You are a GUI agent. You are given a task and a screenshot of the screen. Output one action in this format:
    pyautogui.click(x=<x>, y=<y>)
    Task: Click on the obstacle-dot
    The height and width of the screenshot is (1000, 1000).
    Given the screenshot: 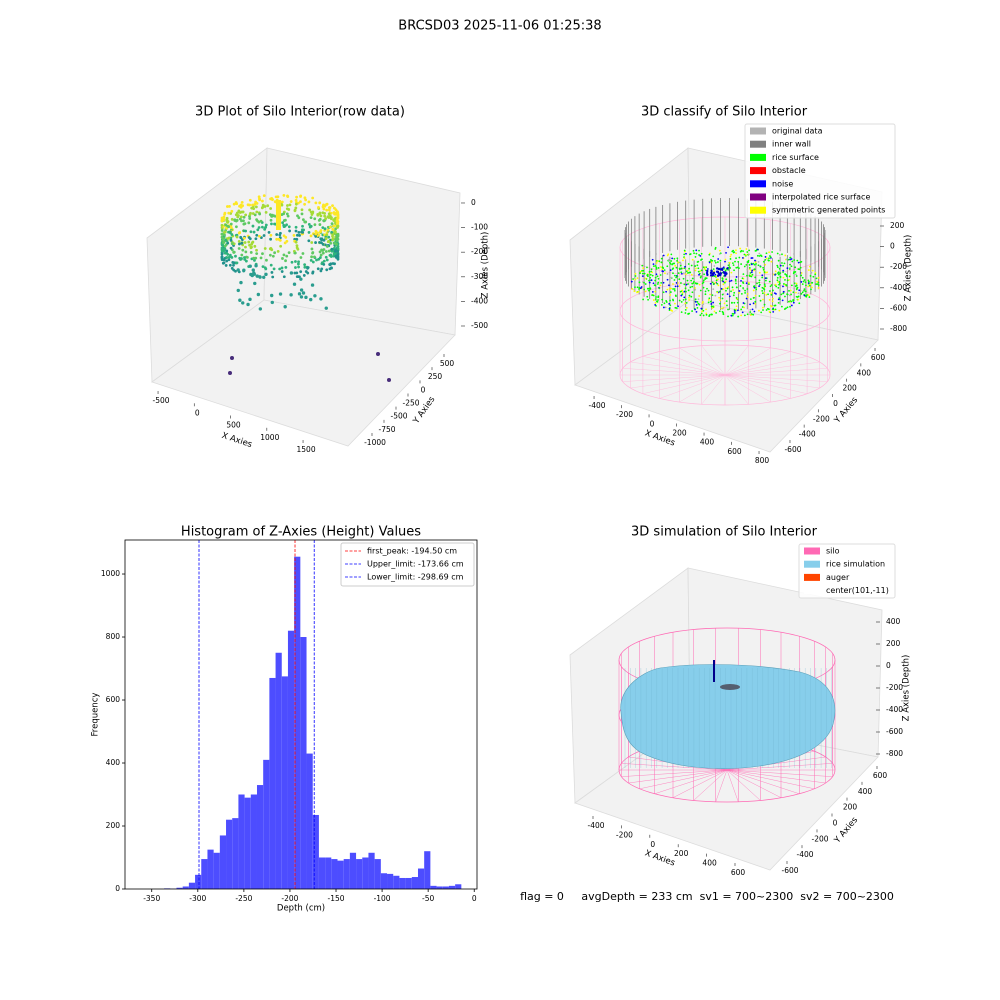 What is the action you would take?
    pyautogui.click(x=718, y=275)
    